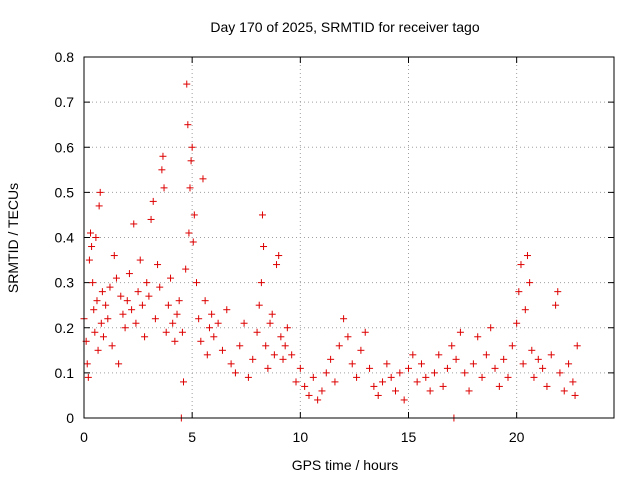 This screenshot has height=480, width=640. Describe the element at coordinates (517, 437) in the screenshot. I see `x-tick-label: 20` at that location.